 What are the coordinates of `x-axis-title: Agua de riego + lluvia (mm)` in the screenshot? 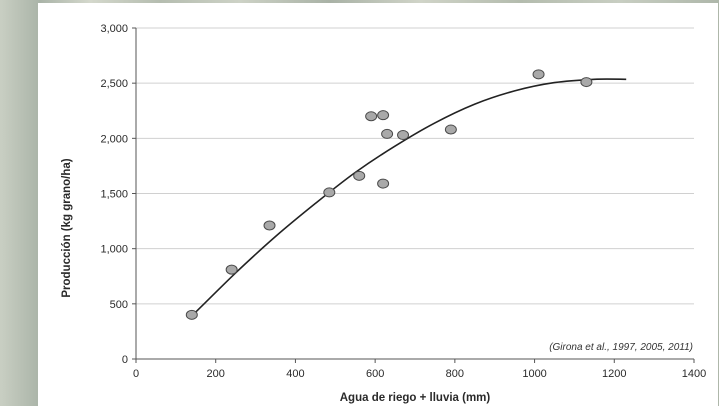 It's located at (415, 398).